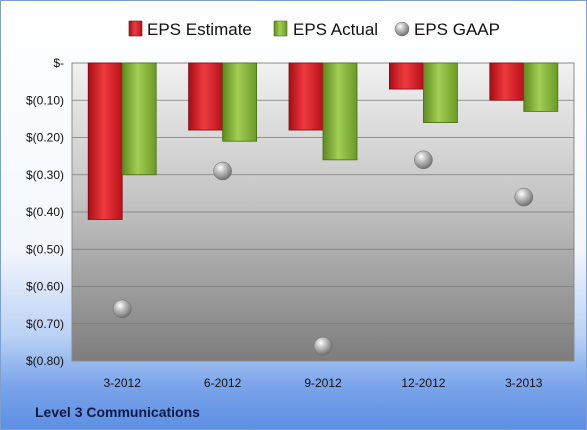 The height and width of the screenshot is (430, 587). Describe the element at coordinates (45, 287) in the screenshot. I see `y-tick-label: $(0.60)` at that location.